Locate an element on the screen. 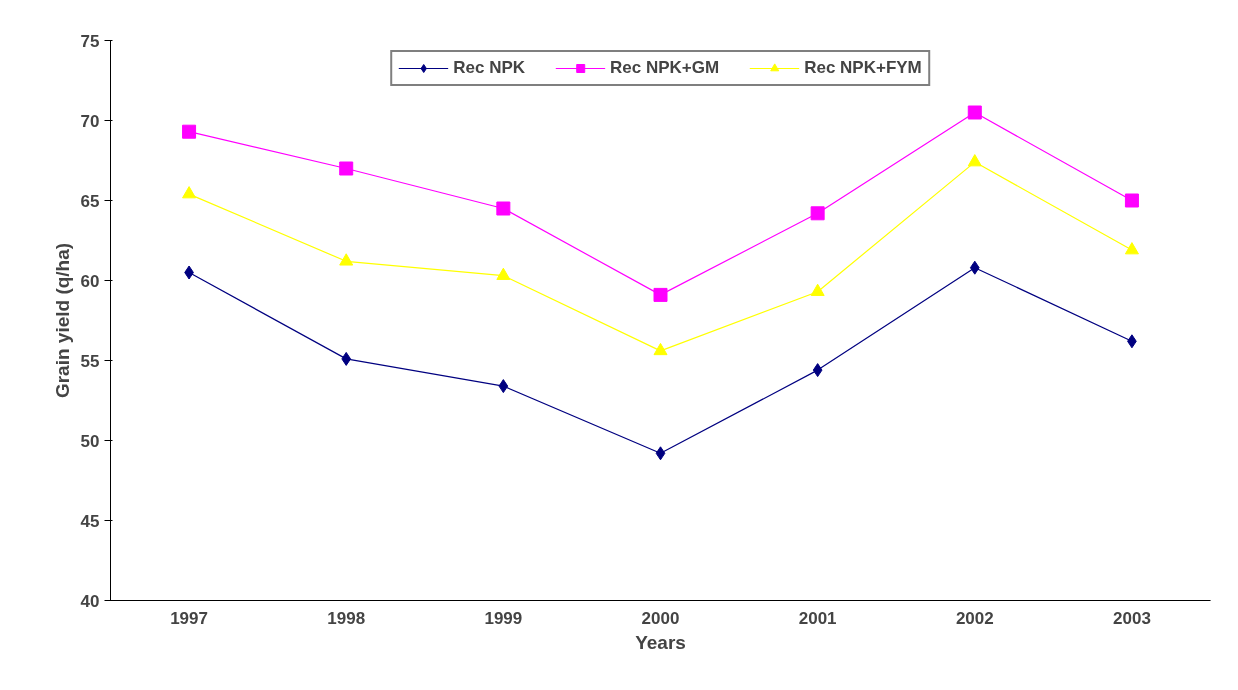 The width and height of the screenshot is (1238, 690). y-tick-label: 70 is located at coordinates (90, 121).